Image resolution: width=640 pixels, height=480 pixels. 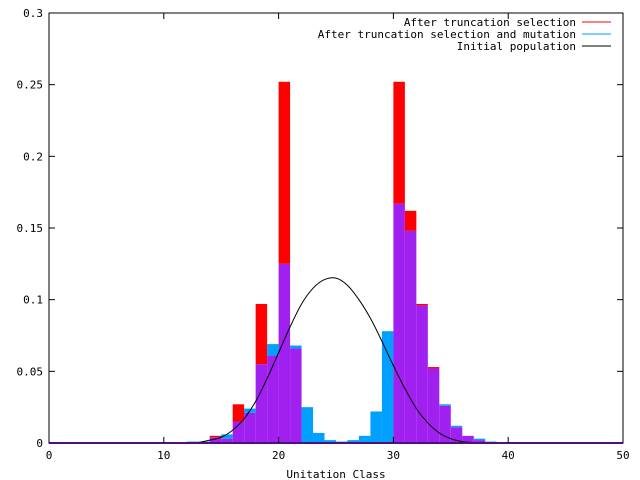 I want to click on x-tick-label: 40, so click(x=508, y=455).